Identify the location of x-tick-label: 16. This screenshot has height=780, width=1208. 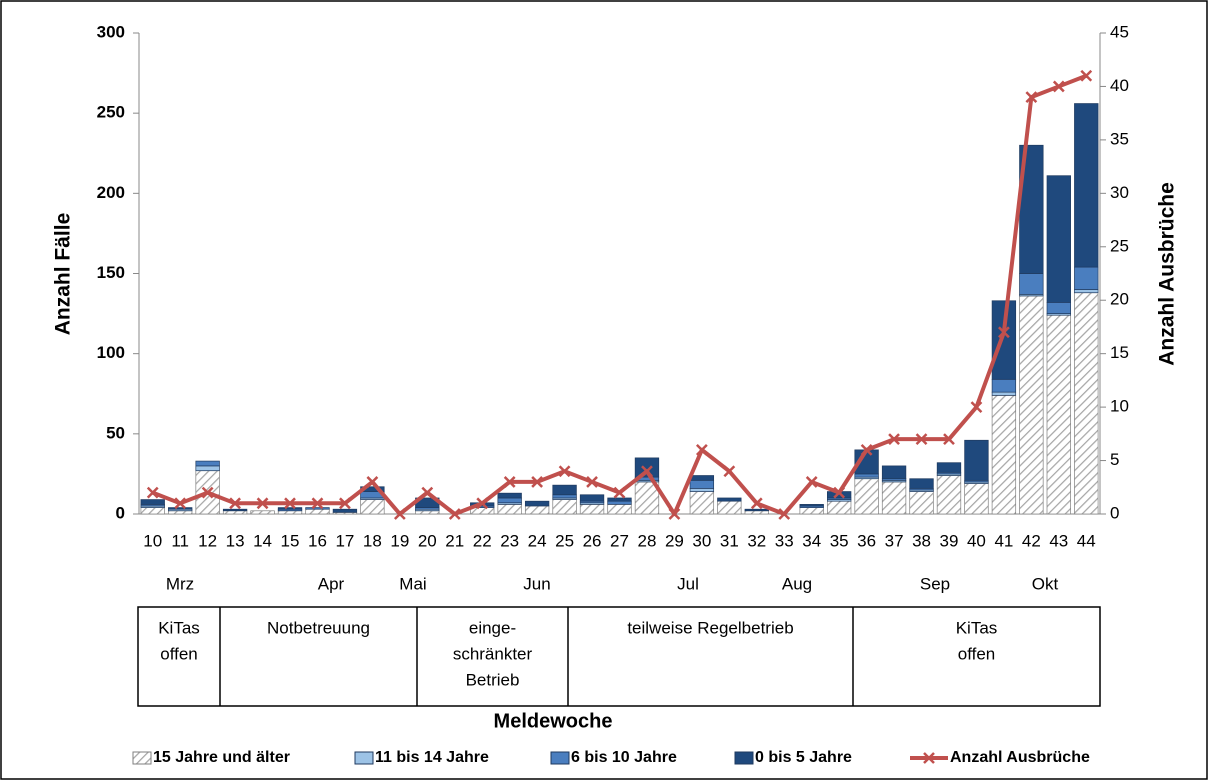
(317, 540).